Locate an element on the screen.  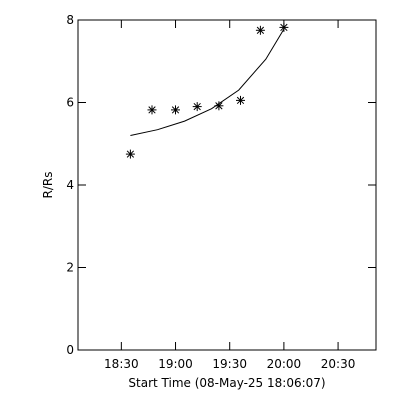
y-tick-label: 2 is located at coordinates (70, 268).